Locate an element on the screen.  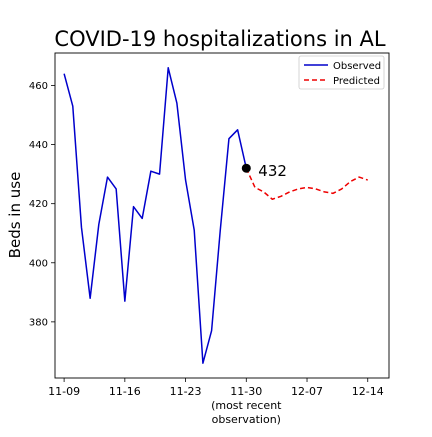
legend: Observed Predicted is located at coordinates (341, 72).